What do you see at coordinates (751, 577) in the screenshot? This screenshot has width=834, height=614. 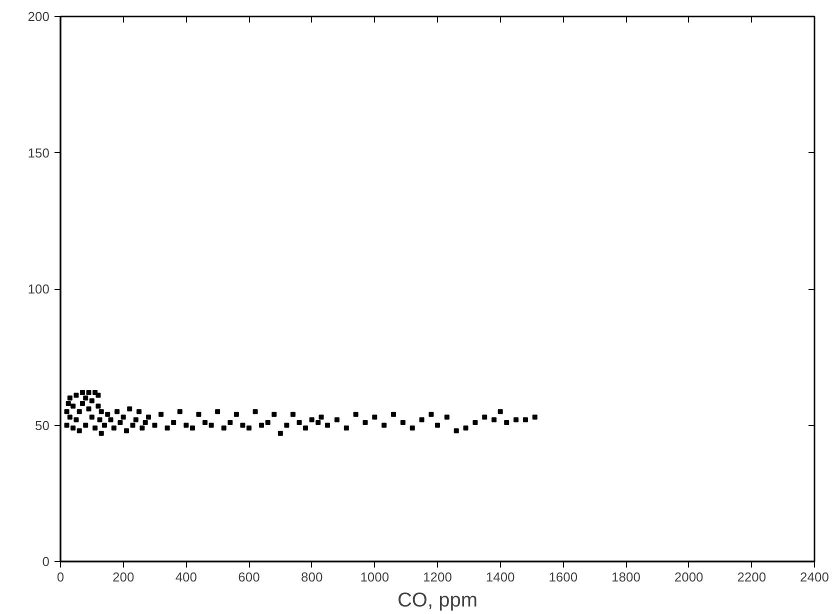 I see `x-tick-label: 2200` at bounding box center [751, 577].